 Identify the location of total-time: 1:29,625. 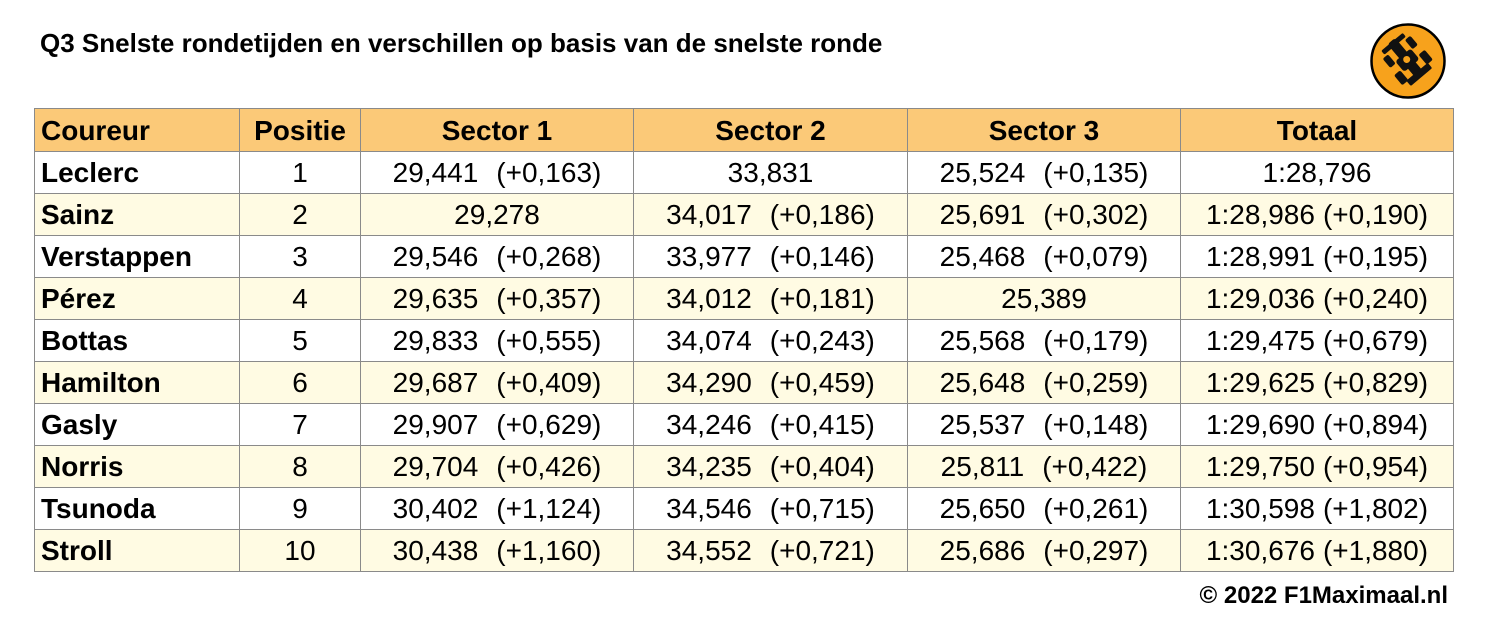
(1260, 382).